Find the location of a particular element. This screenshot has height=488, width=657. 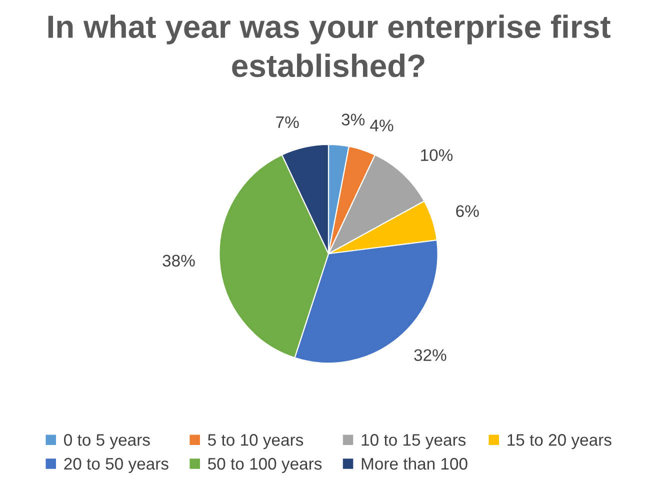

legend-label: More than 100 is located at coordinates (415, 463).